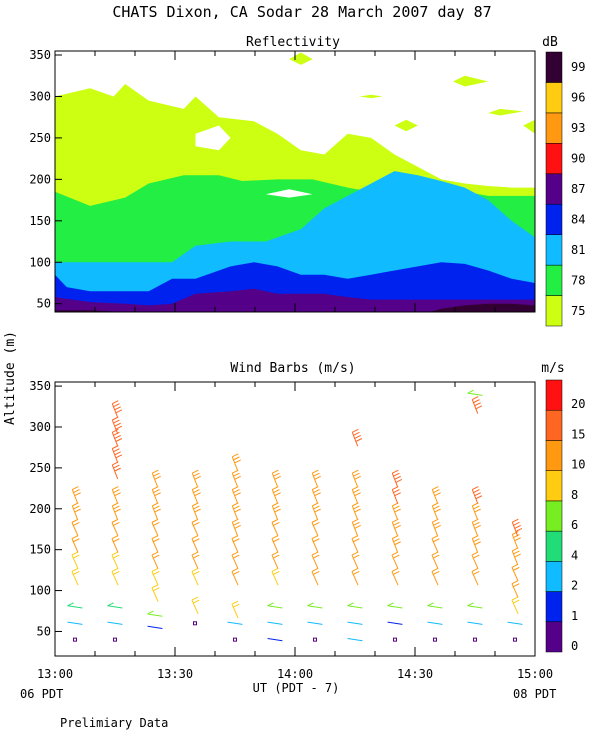 The height and width of the screenshot is (754, 600). Describe the element at coordinates (40, 262) in the screenshot. I see `reflectivity-y-tick-label: 100` at that location.